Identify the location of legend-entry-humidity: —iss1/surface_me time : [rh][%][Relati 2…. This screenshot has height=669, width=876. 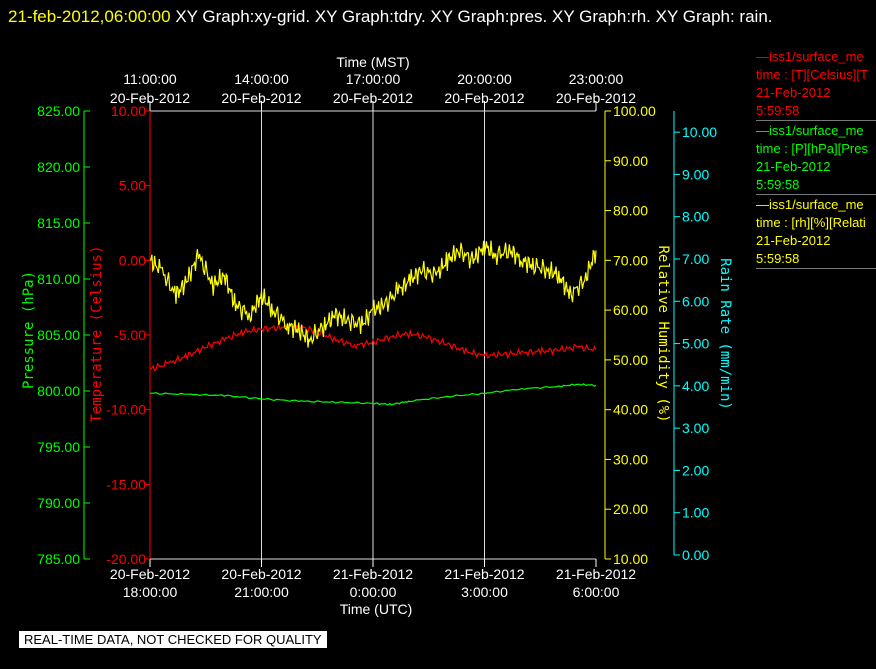
(816, 232).